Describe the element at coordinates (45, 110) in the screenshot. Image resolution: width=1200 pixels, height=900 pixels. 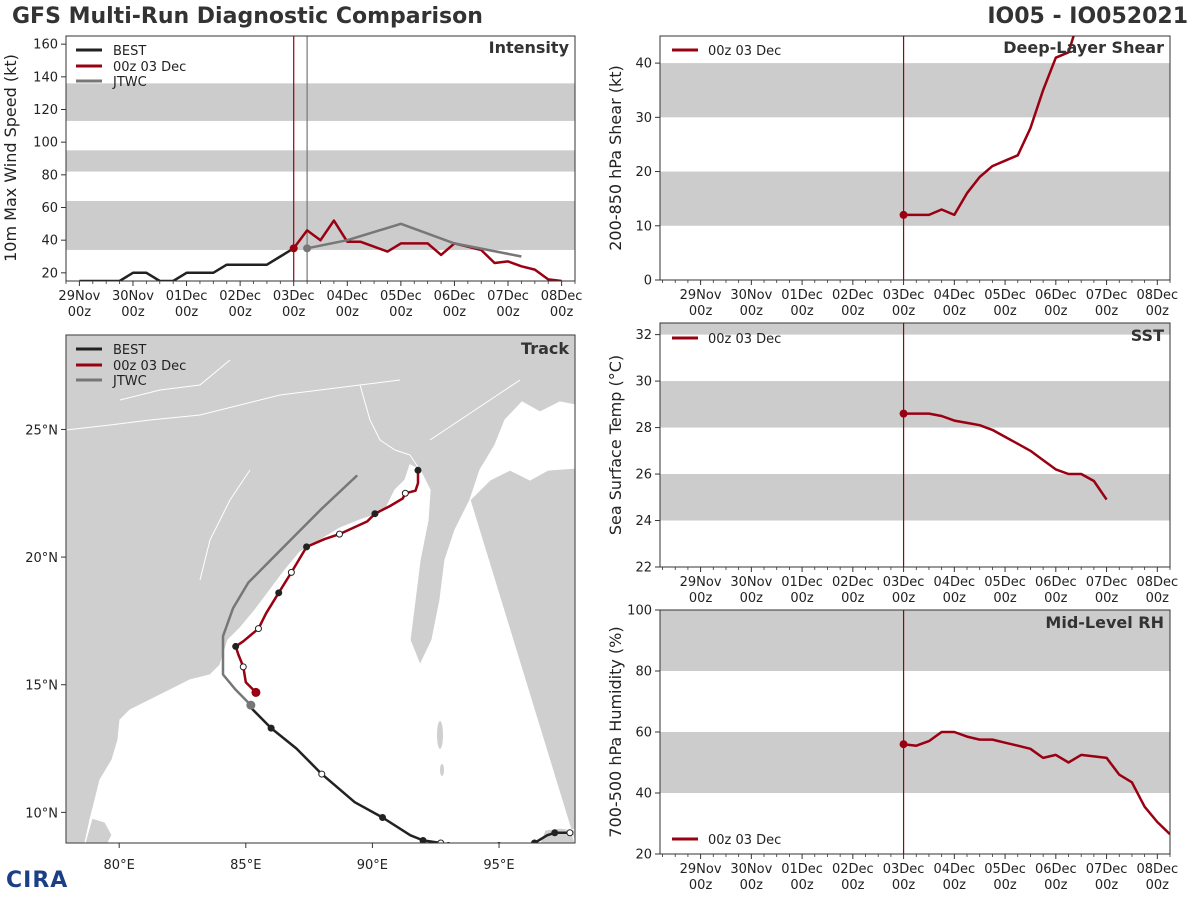
I see `intensity-ytick-label: 120` at that location.